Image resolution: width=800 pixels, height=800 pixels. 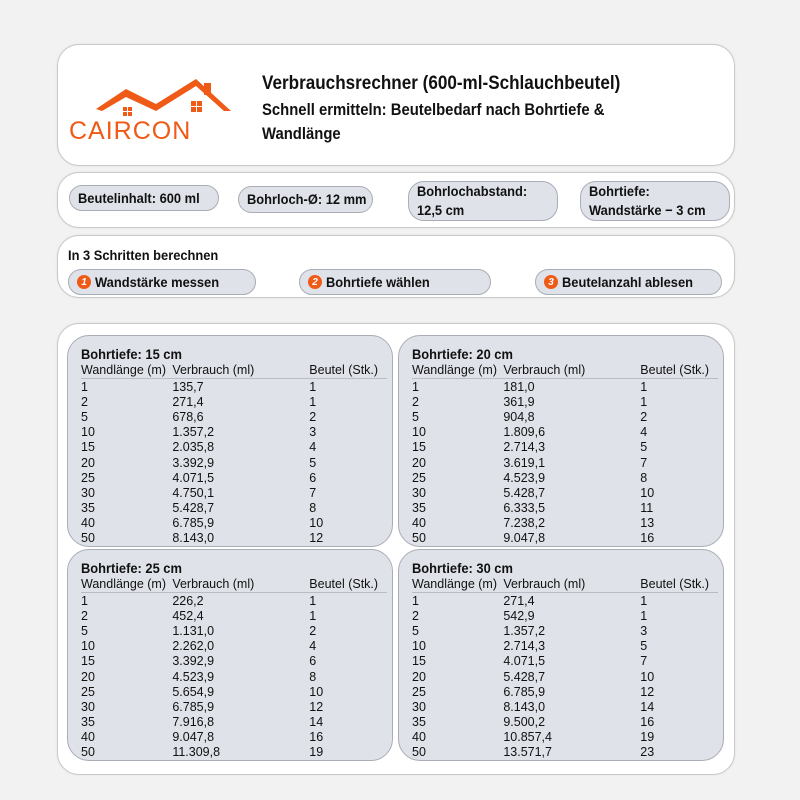 I want to click on table-row: 2 361,9 1, so click(x=565, y=402).